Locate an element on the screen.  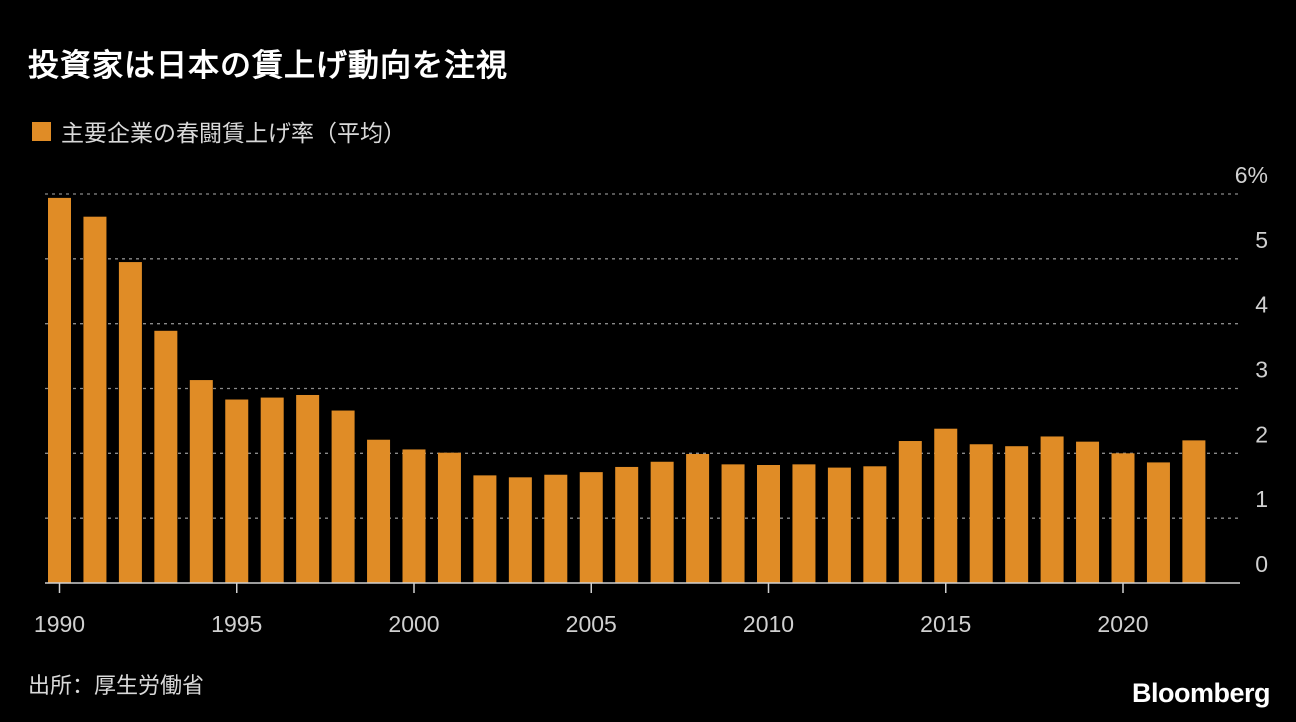
bar-1992 is located at coordinates (130, 422).